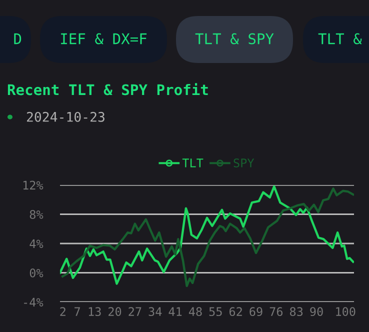 The width and height of the screenshot is (369, 332). Describe the element at coordinates (175, 311) in the screenshot. I see `x-tick-label: 41` at that location.